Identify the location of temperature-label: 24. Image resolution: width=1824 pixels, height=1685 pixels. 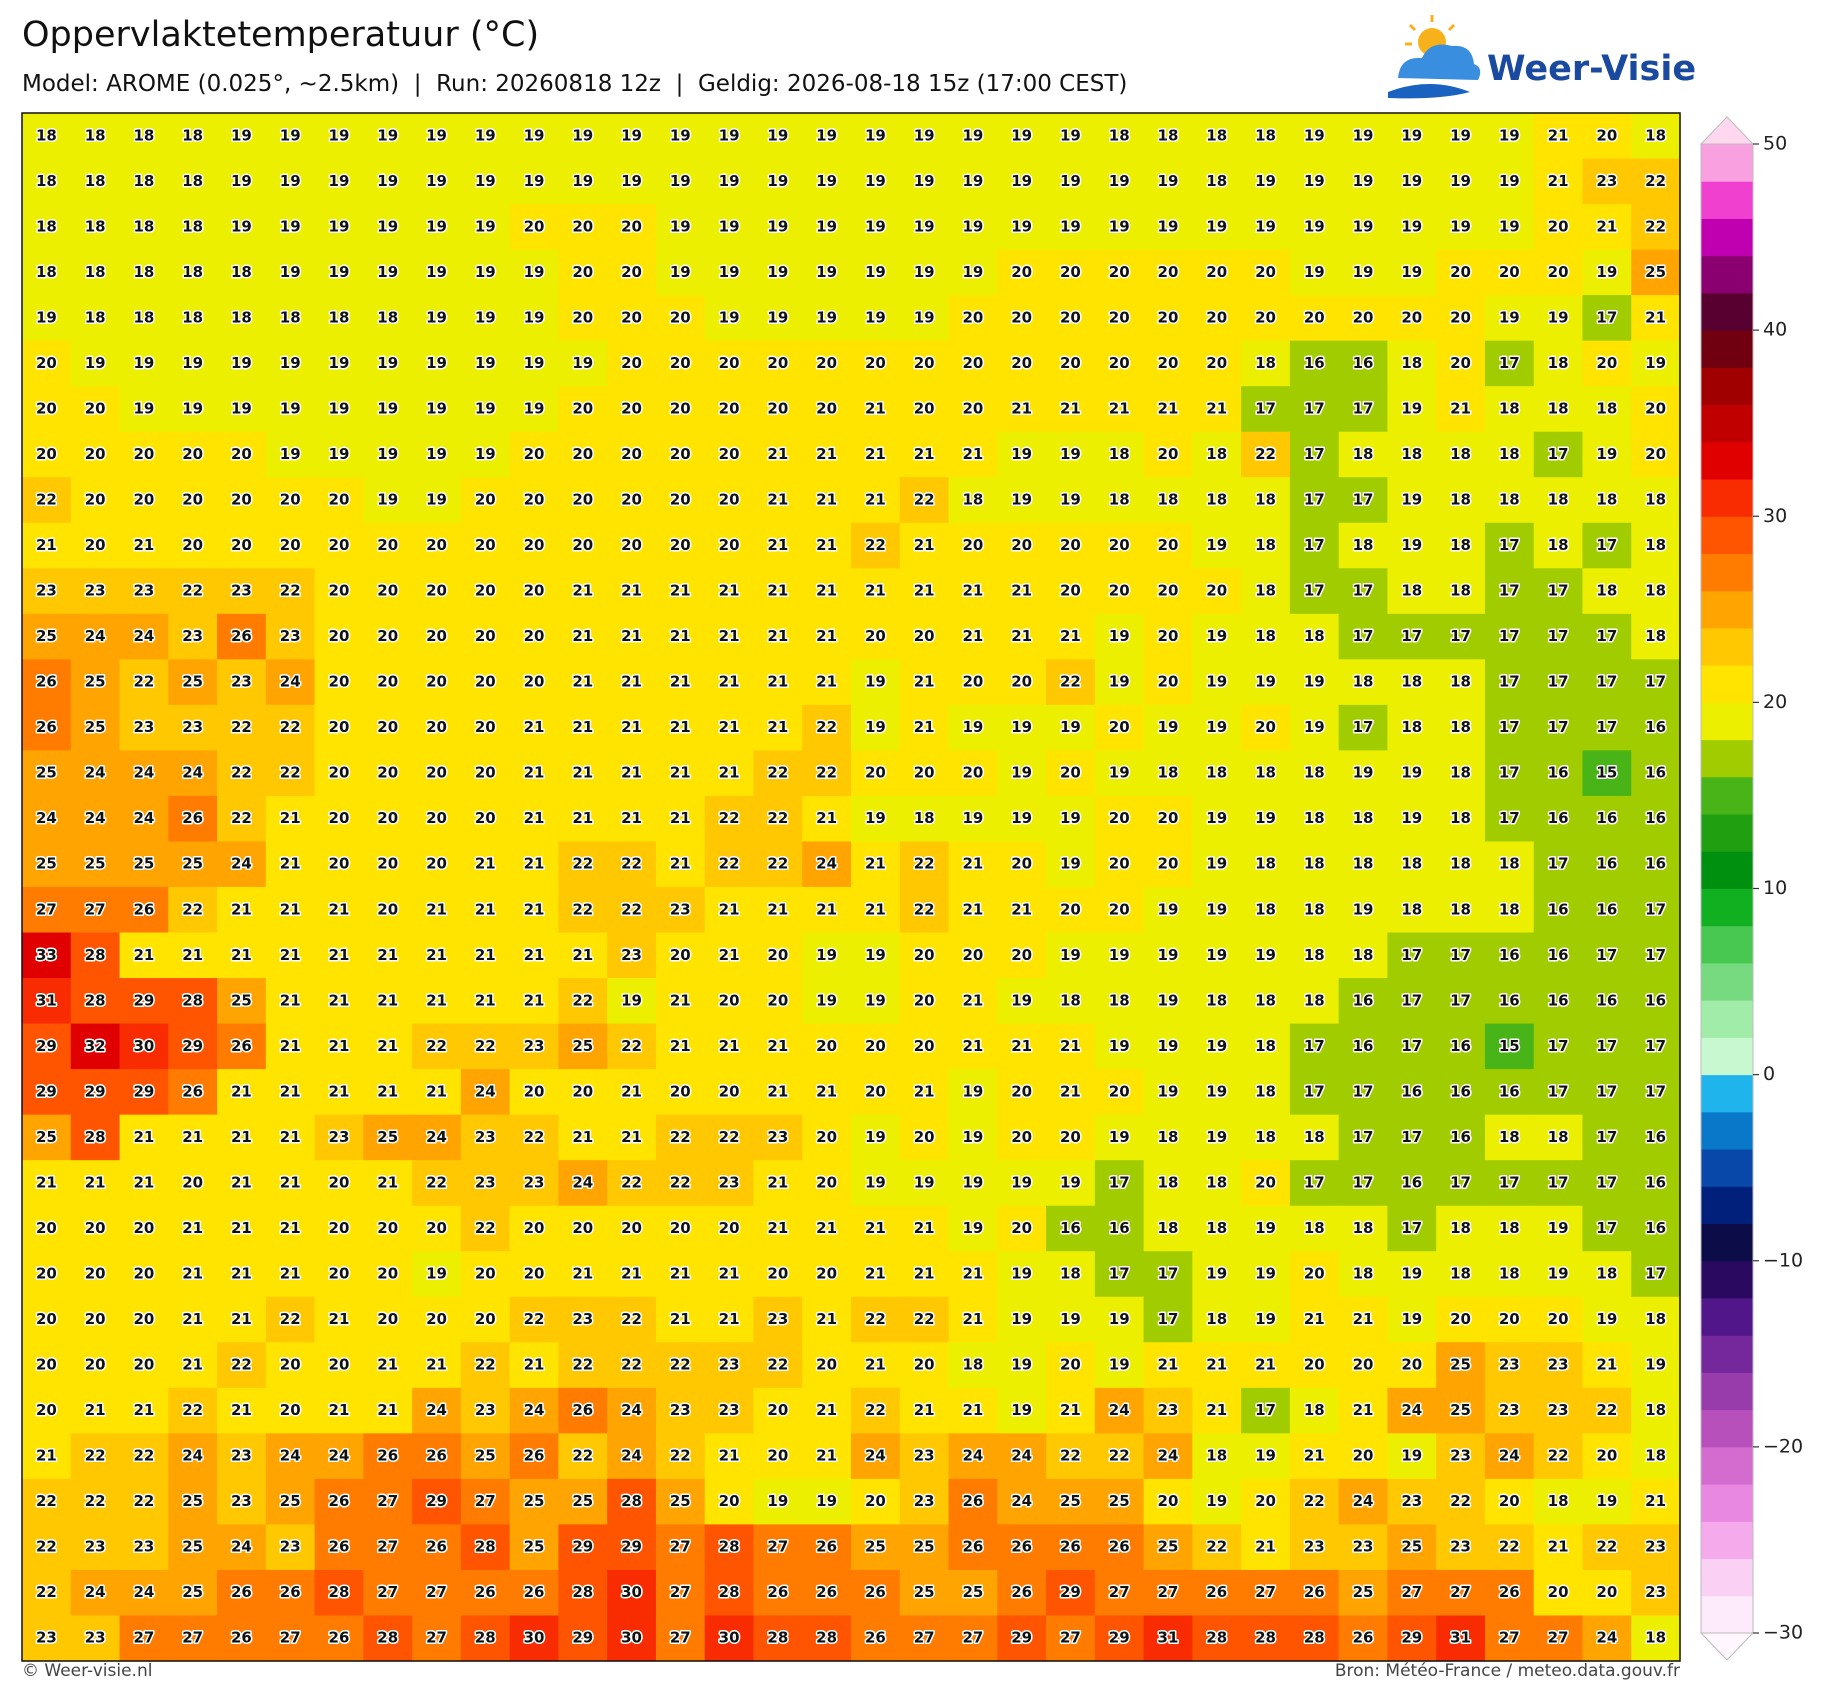
(972, 1456).